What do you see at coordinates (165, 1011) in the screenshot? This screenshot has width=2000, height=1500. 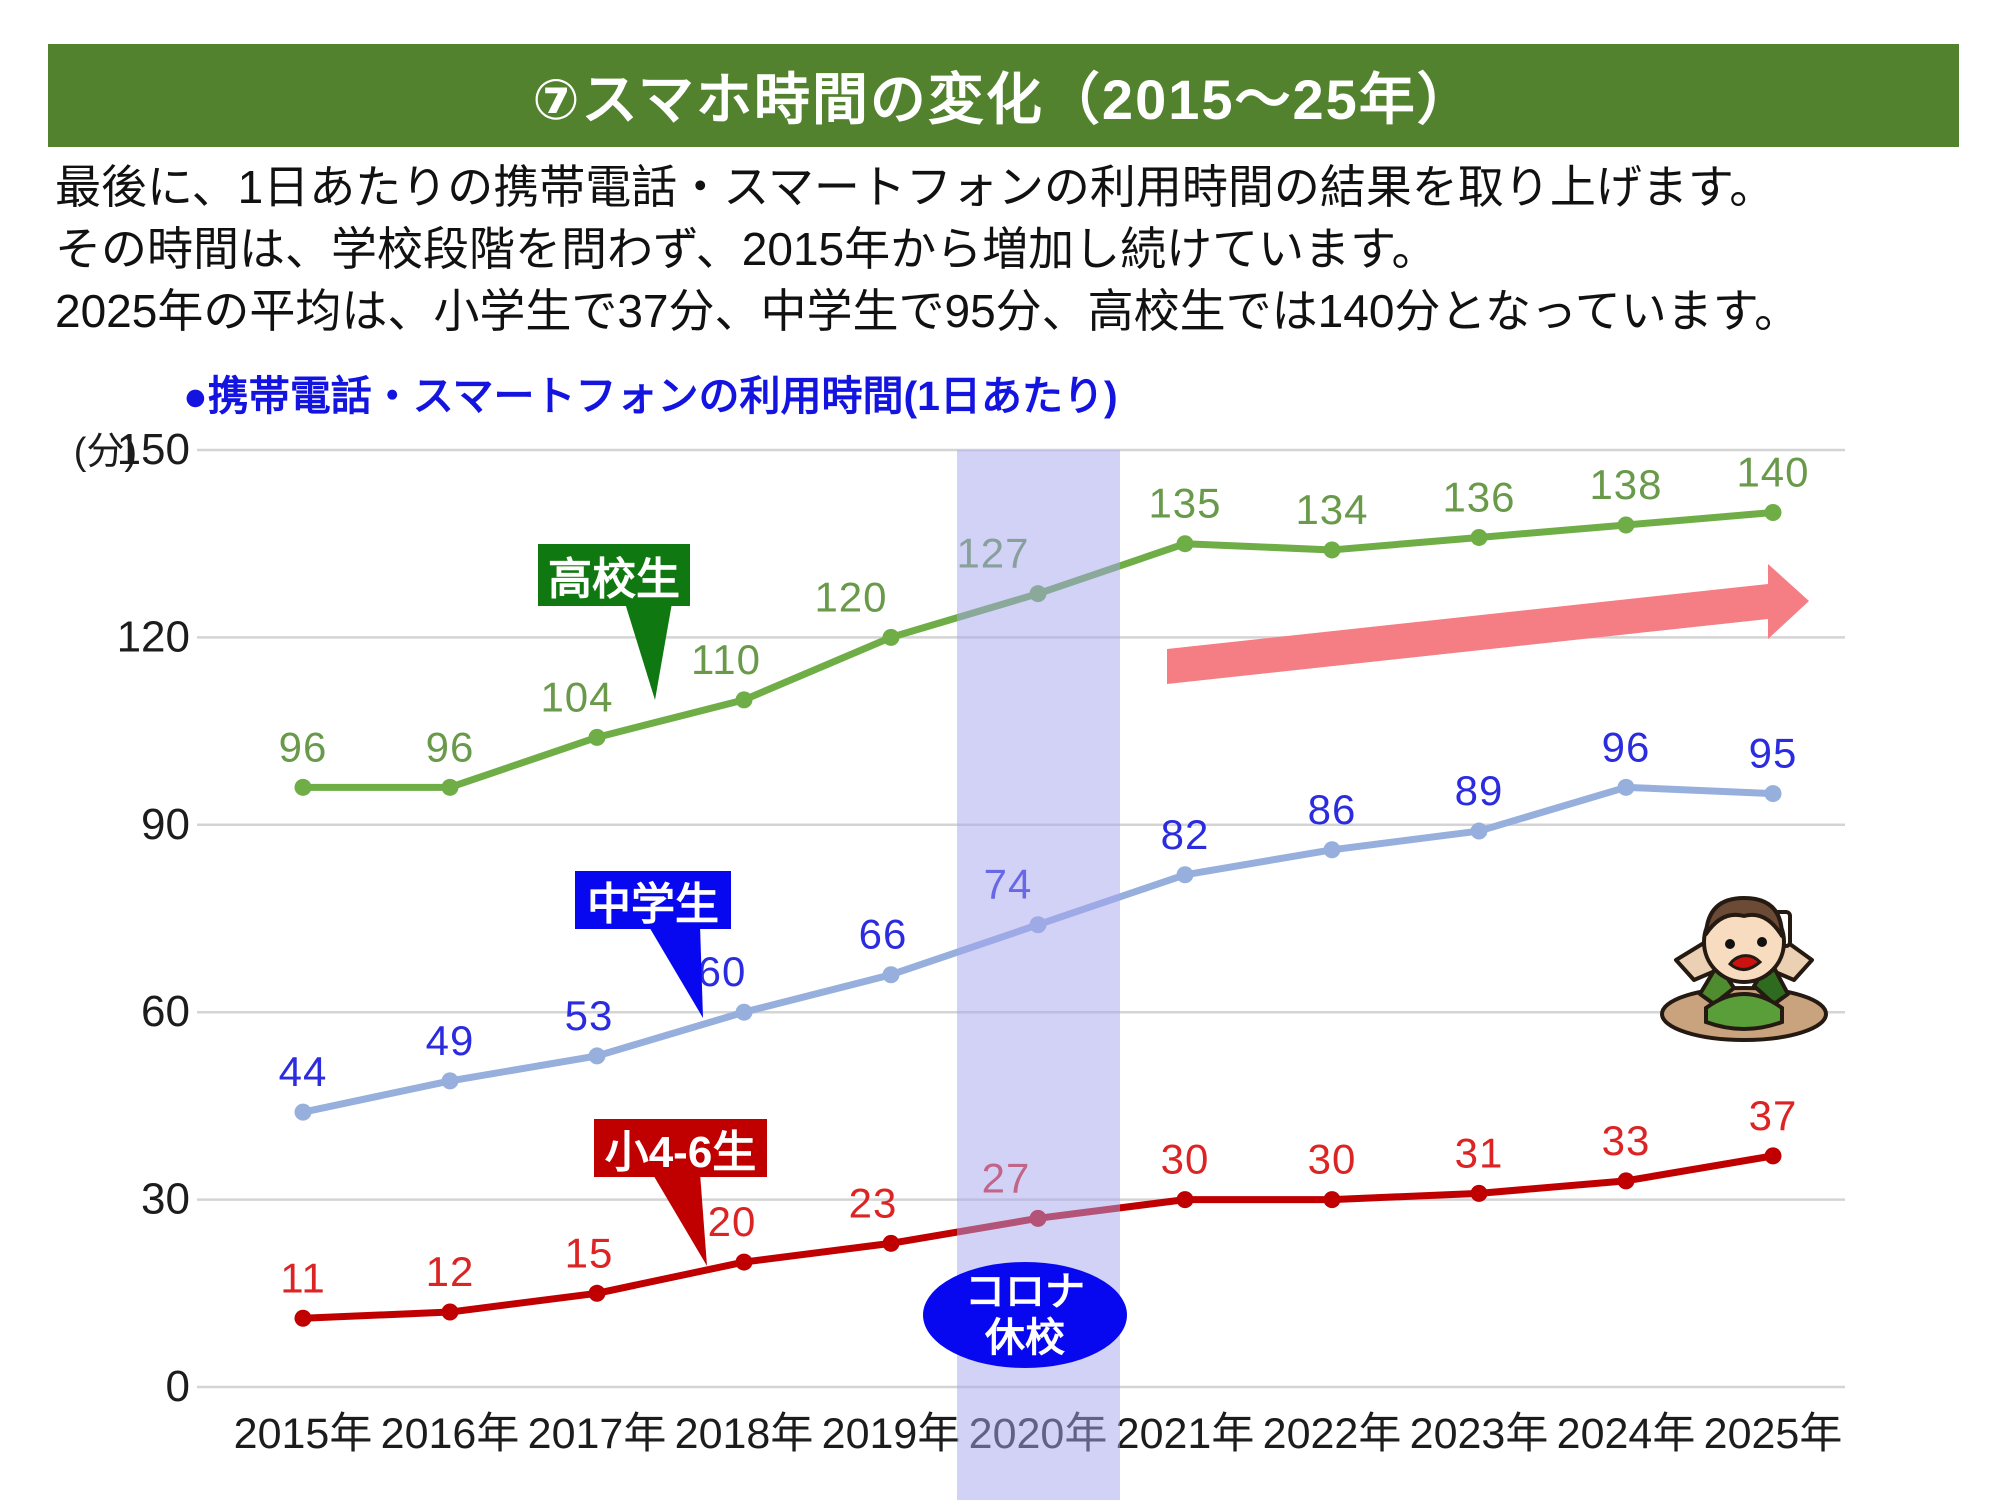 I see `y-tick-60: 60` at bounding box center [165, 1011].